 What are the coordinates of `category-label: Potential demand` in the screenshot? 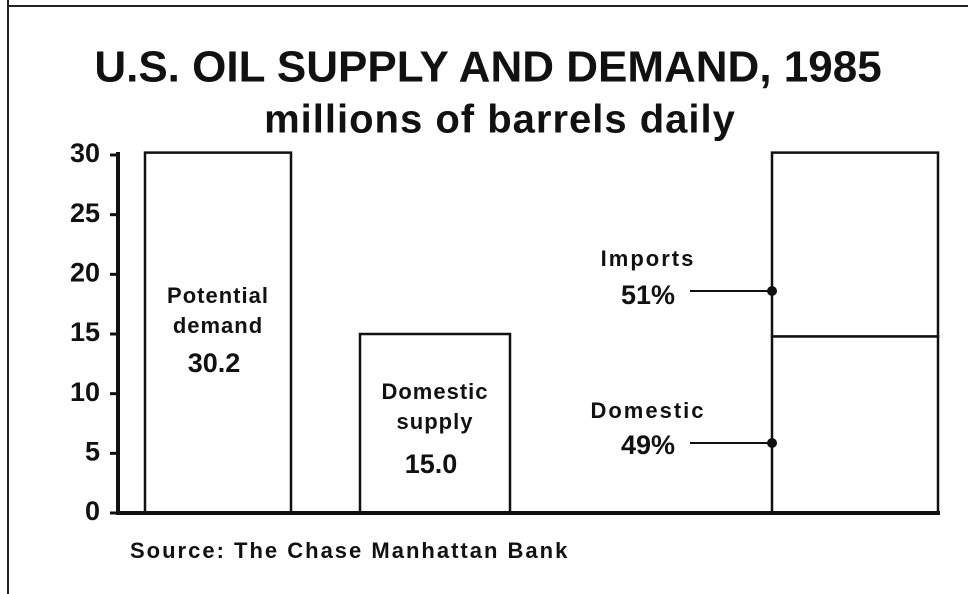 It's located at (218, 310).